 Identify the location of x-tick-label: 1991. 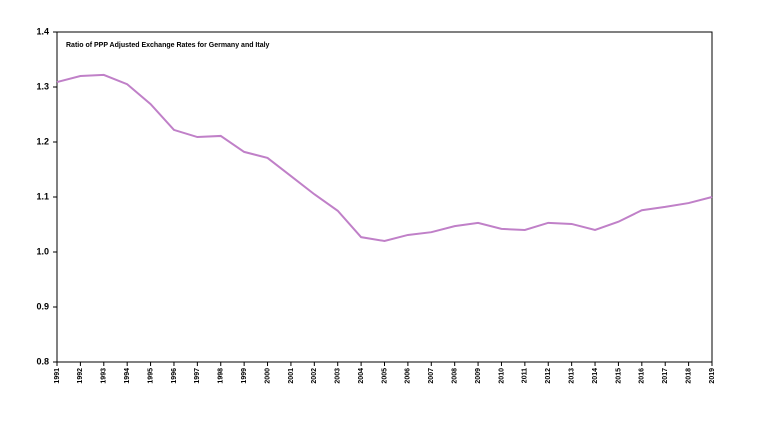
(57, 376).